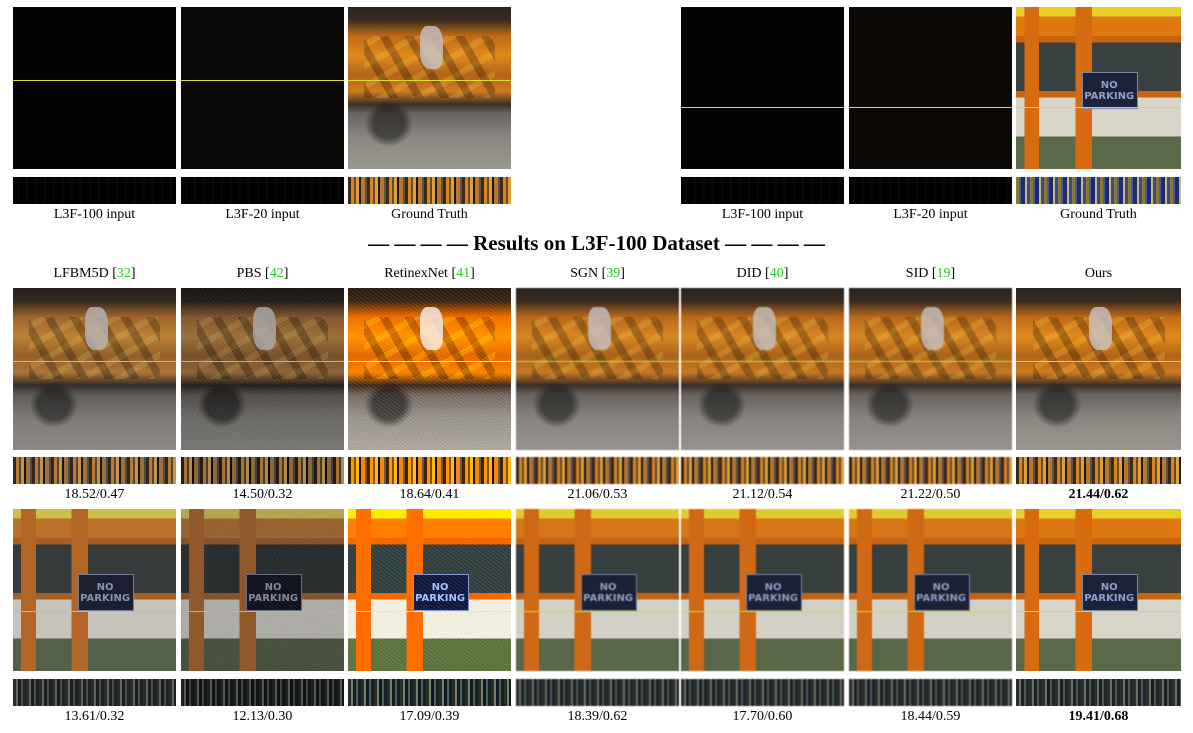  What do you see at coordinates (1098, 88) in the screenshot?
I see `ground-truth-image-building` at bounding box center [1098, 88].